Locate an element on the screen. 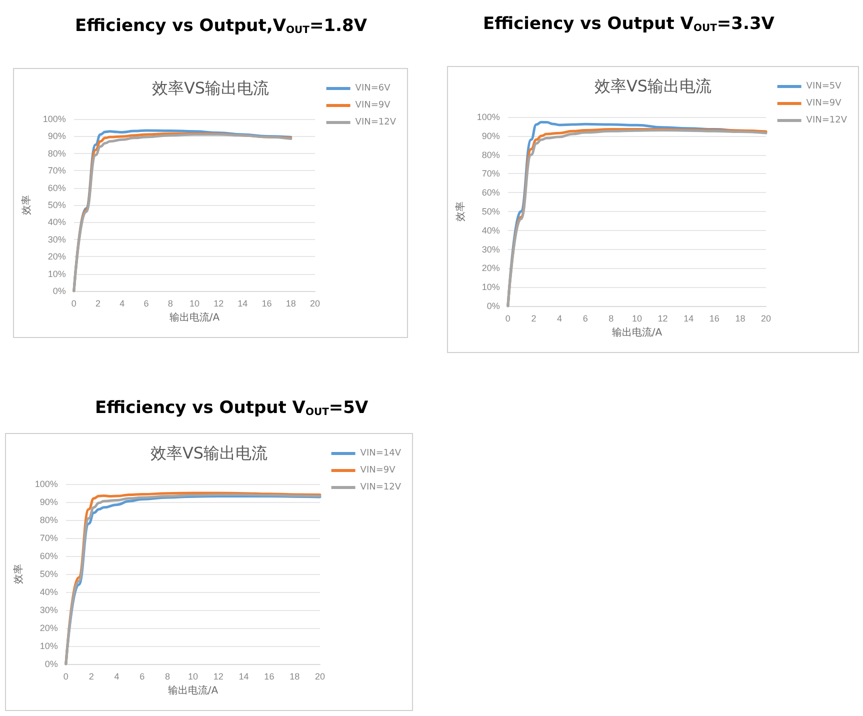 The image size is (863, 716). legend-label: VIN=5V is located at coordinates (824, 87).